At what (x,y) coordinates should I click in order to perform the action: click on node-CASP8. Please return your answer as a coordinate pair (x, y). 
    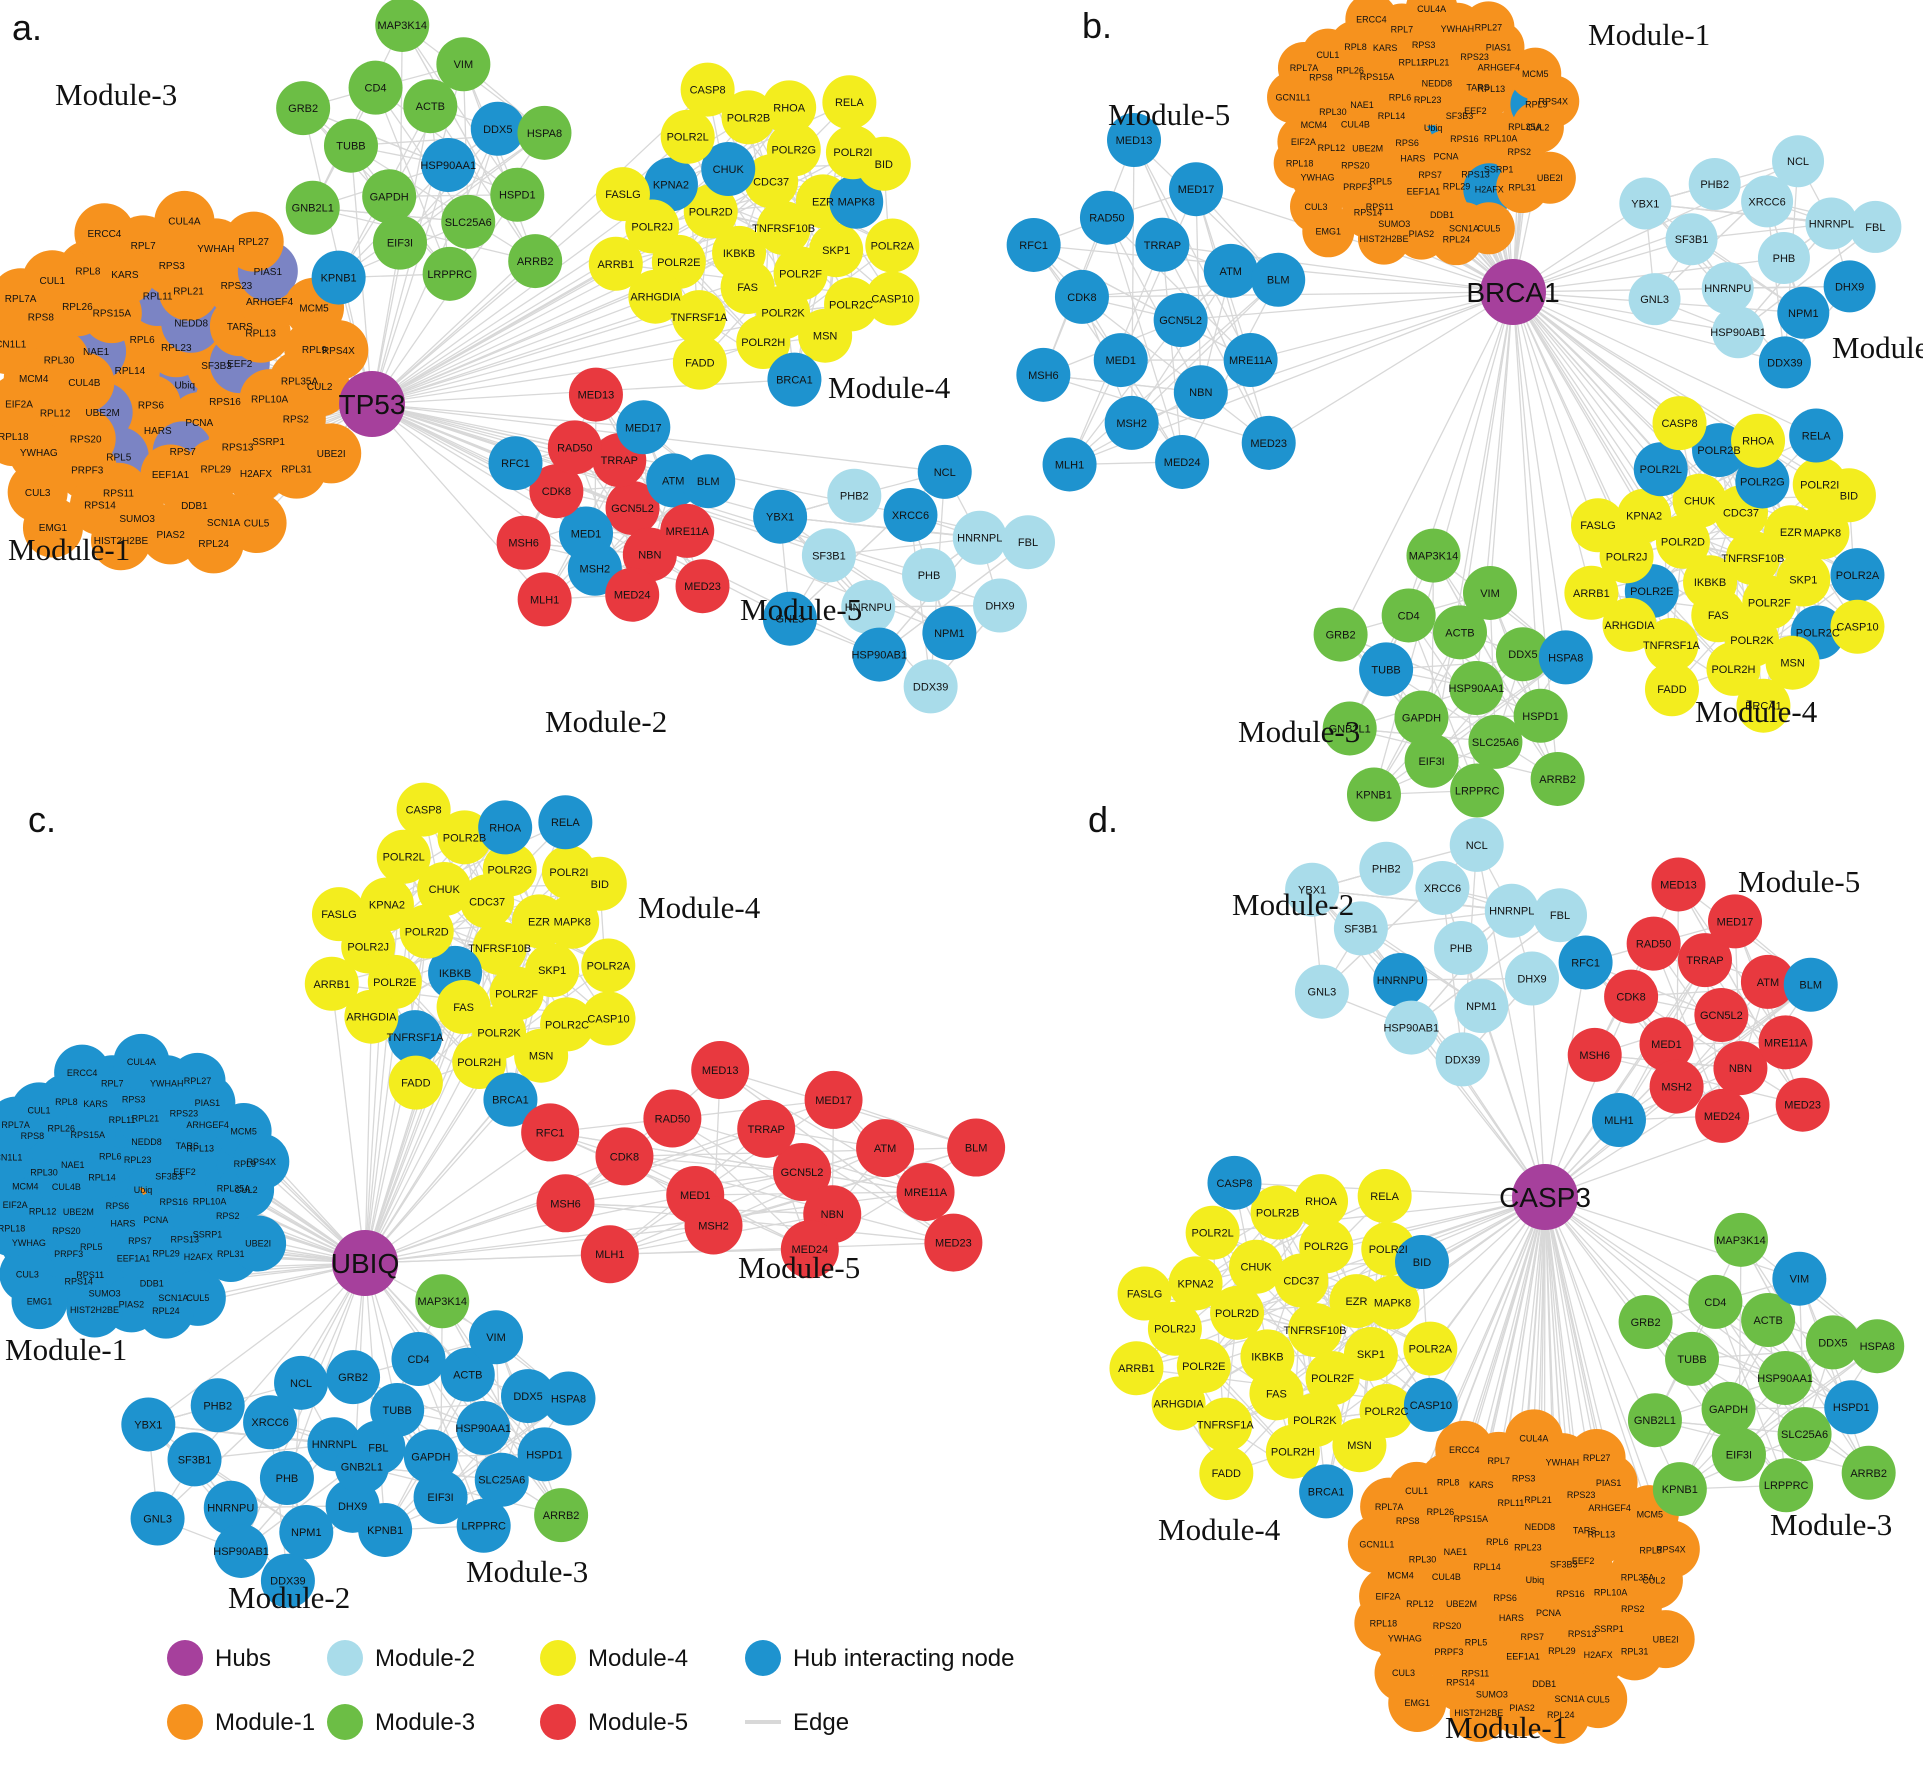
    Looking at the image, I should click on (423, 809).